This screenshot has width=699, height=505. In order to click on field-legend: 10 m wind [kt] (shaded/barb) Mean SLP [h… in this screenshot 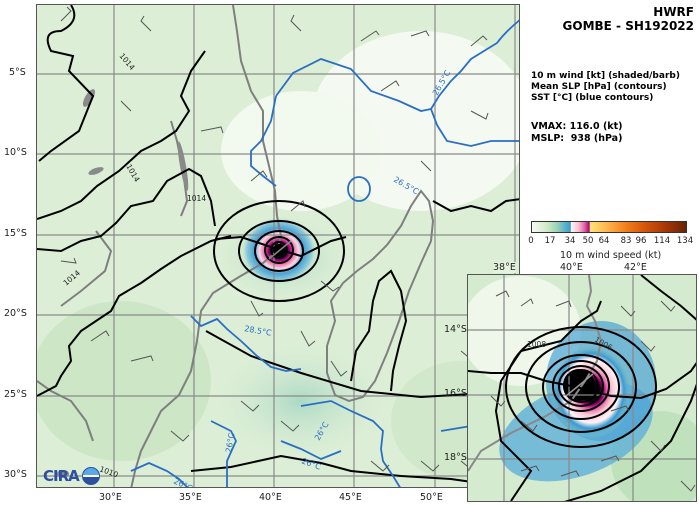, I will do `click(605, 87)`.